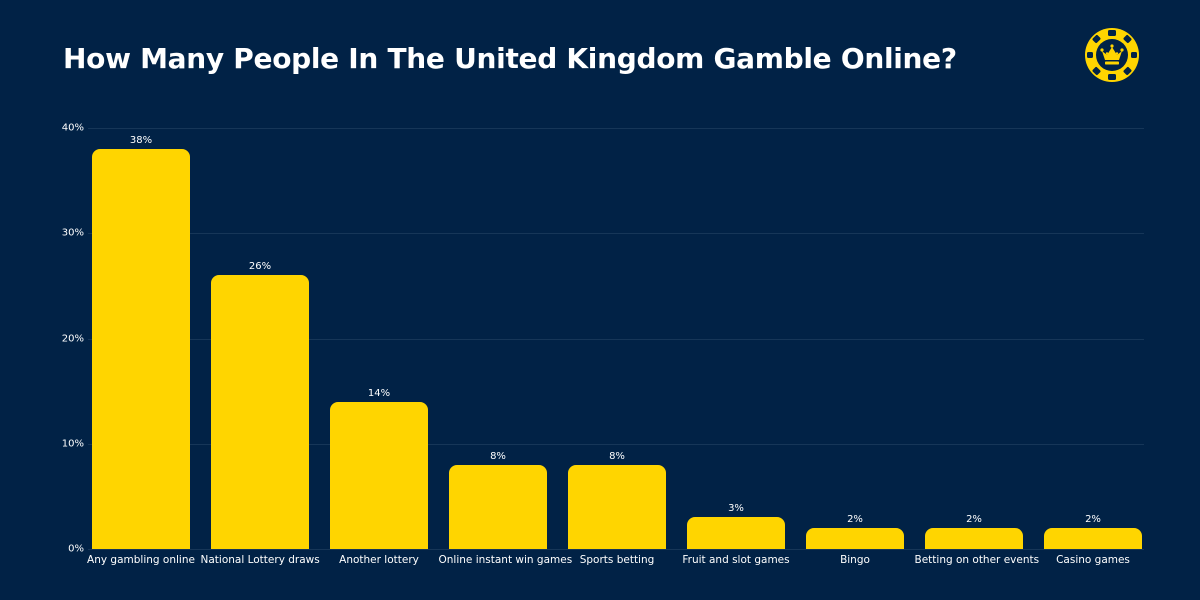  What do you see at coordinates (72, 233) in the screenshot?
I see `y-axis-tick-label: 30%` at bounding box center [72, 233].